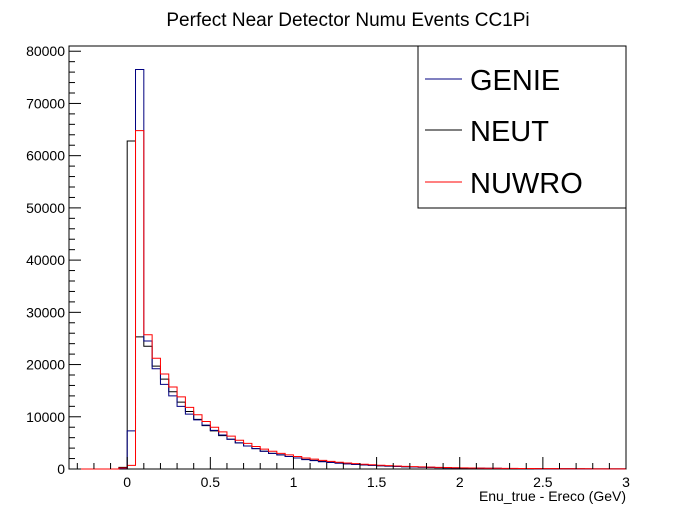 The height and width of the screenshot is (522, 696). I want to click on y-tick-label: 40000, so click(45, 260).